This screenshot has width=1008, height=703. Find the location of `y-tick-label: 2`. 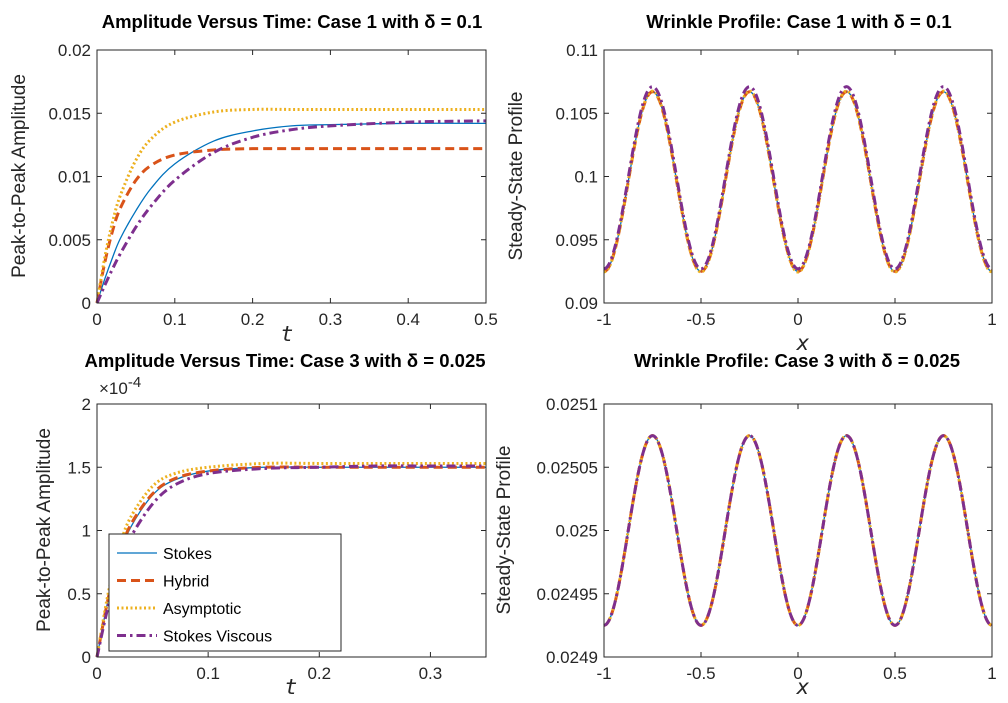

y-tick-label: 2 is located at coordinates (86, 404).